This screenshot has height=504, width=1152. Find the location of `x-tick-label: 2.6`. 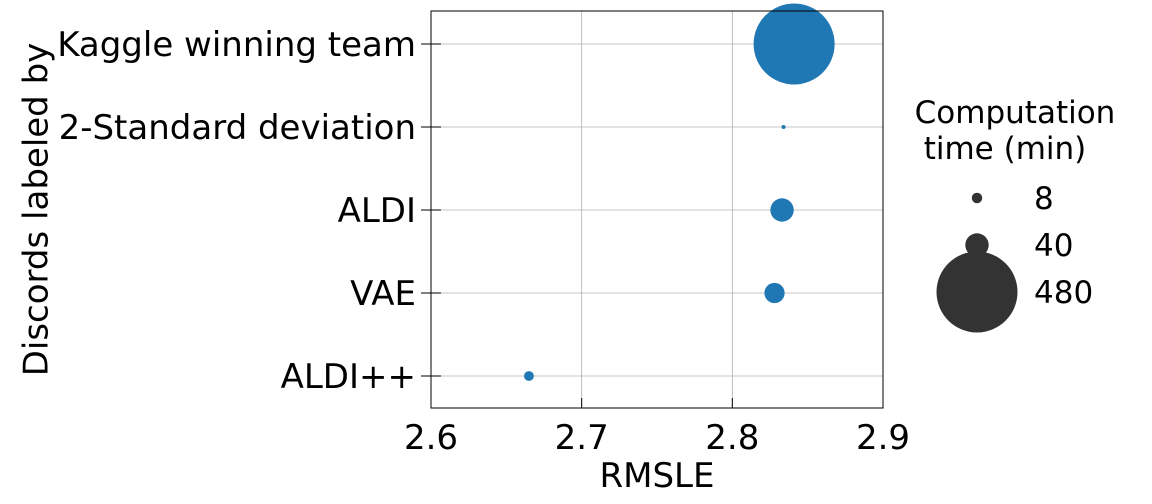

x-tick-label: 2.6 is located at coordinates (431, 438).